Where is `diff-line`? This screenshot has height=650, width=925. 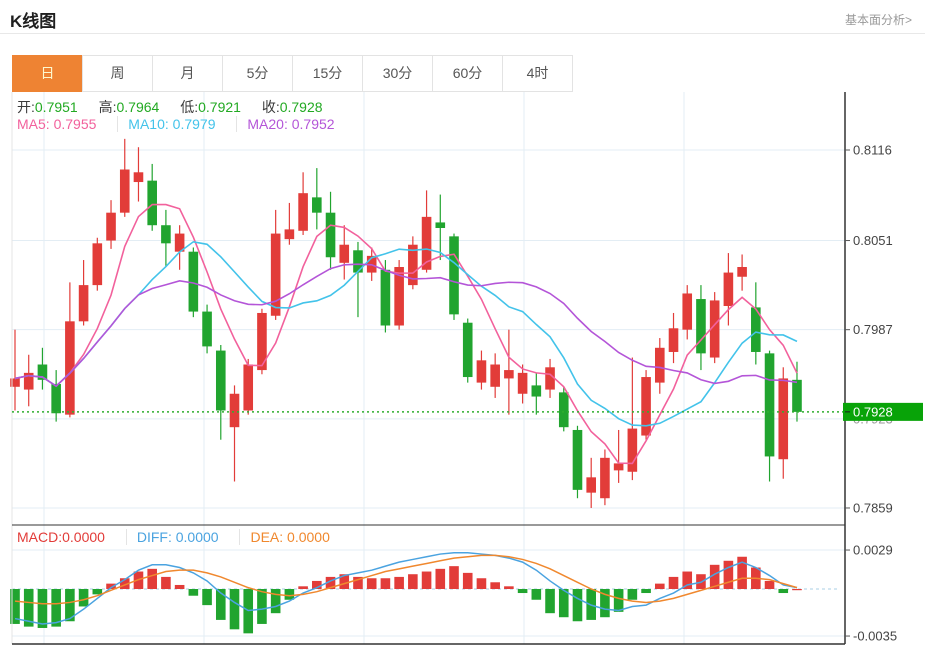
diff-line is located at coordinates (406, 588).